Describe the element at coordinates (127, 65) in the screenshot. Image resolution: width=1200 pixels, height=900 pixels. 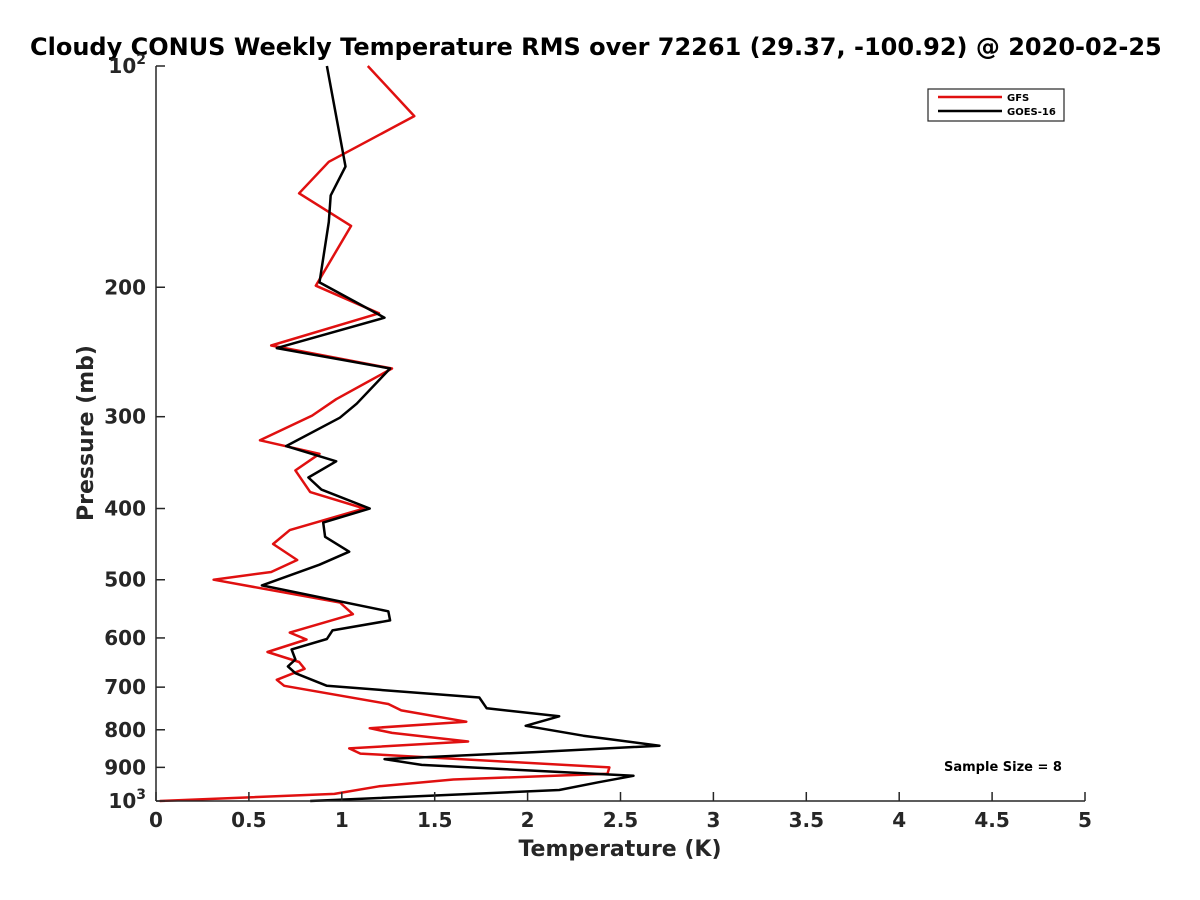
I see `y-tick-label: 10²` at that location.